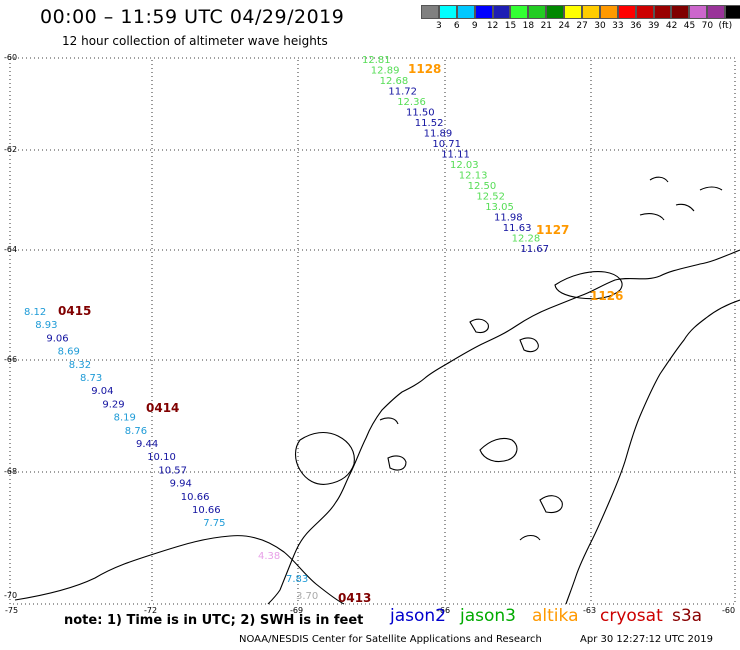  I want to click on legend-tick-label: 9, so click(474, 26).